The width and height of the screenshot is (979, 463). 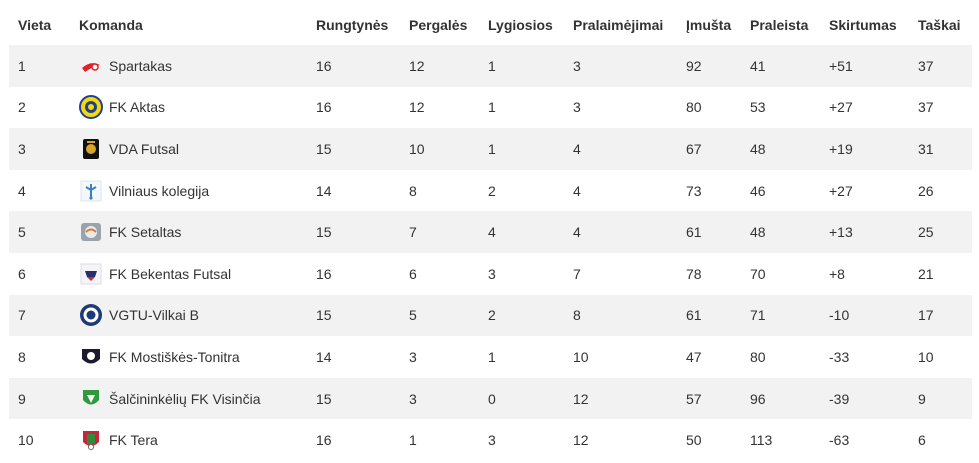 What do you see at coordinates (439, 398) in the screenshot?
I see `cell-won: 3` at bounding box center [439, 398].